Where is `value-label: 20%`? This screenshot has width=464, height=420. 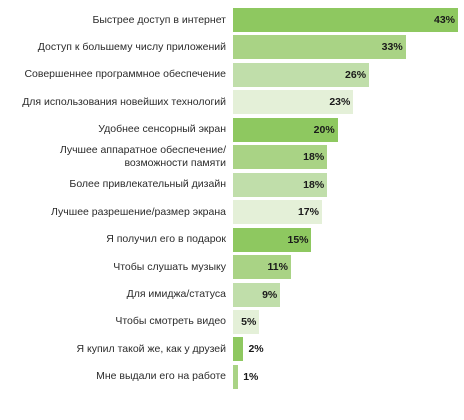
value-label: 20% is located at coordinates (324, 129).